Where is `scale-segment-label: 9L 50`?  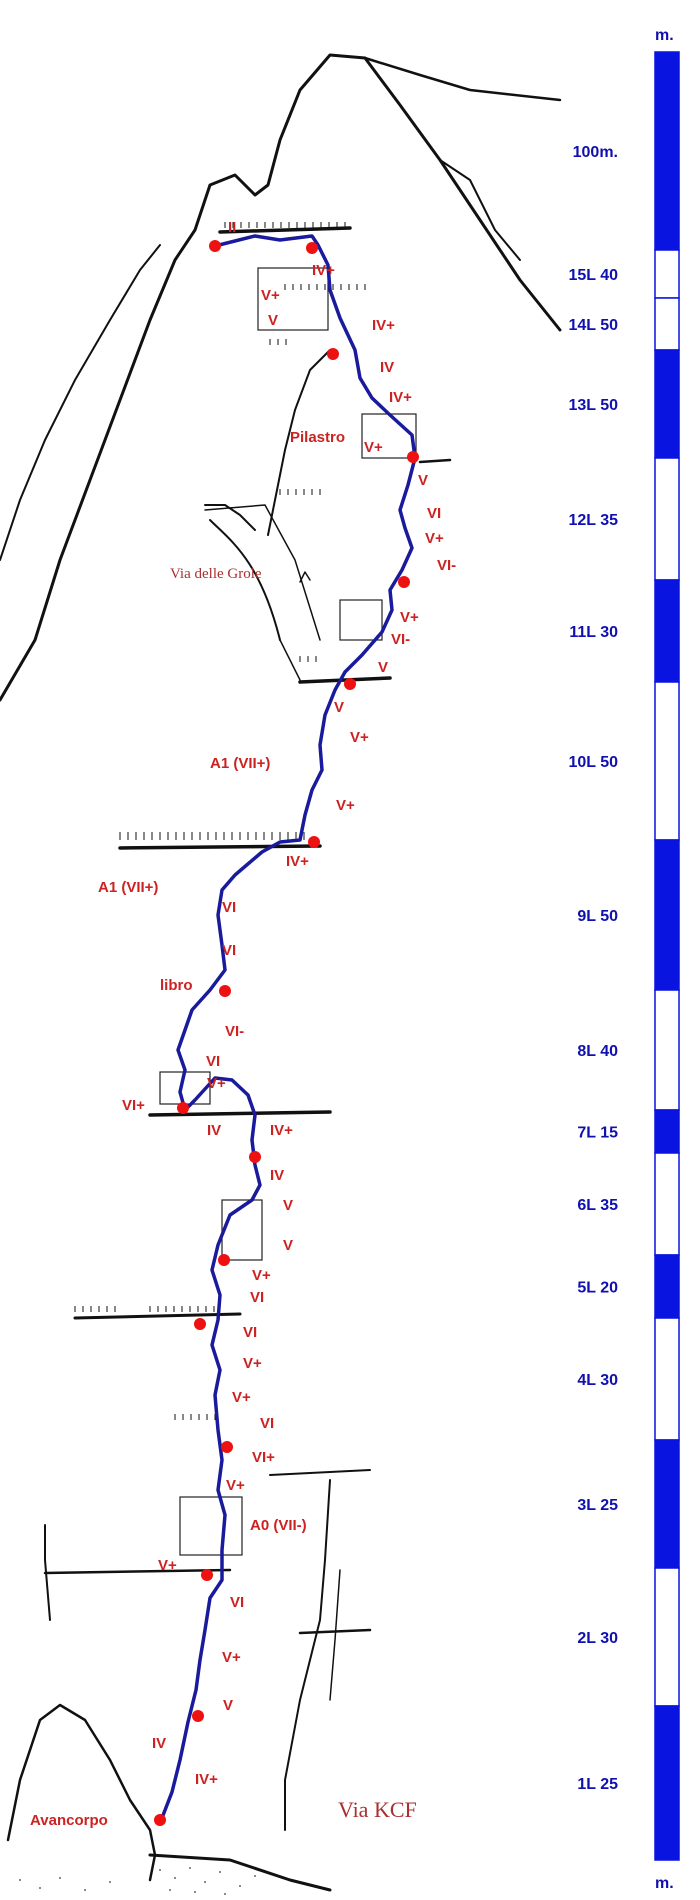 scale-segment-label: 9L 50 is located at coordinates (597, 916).